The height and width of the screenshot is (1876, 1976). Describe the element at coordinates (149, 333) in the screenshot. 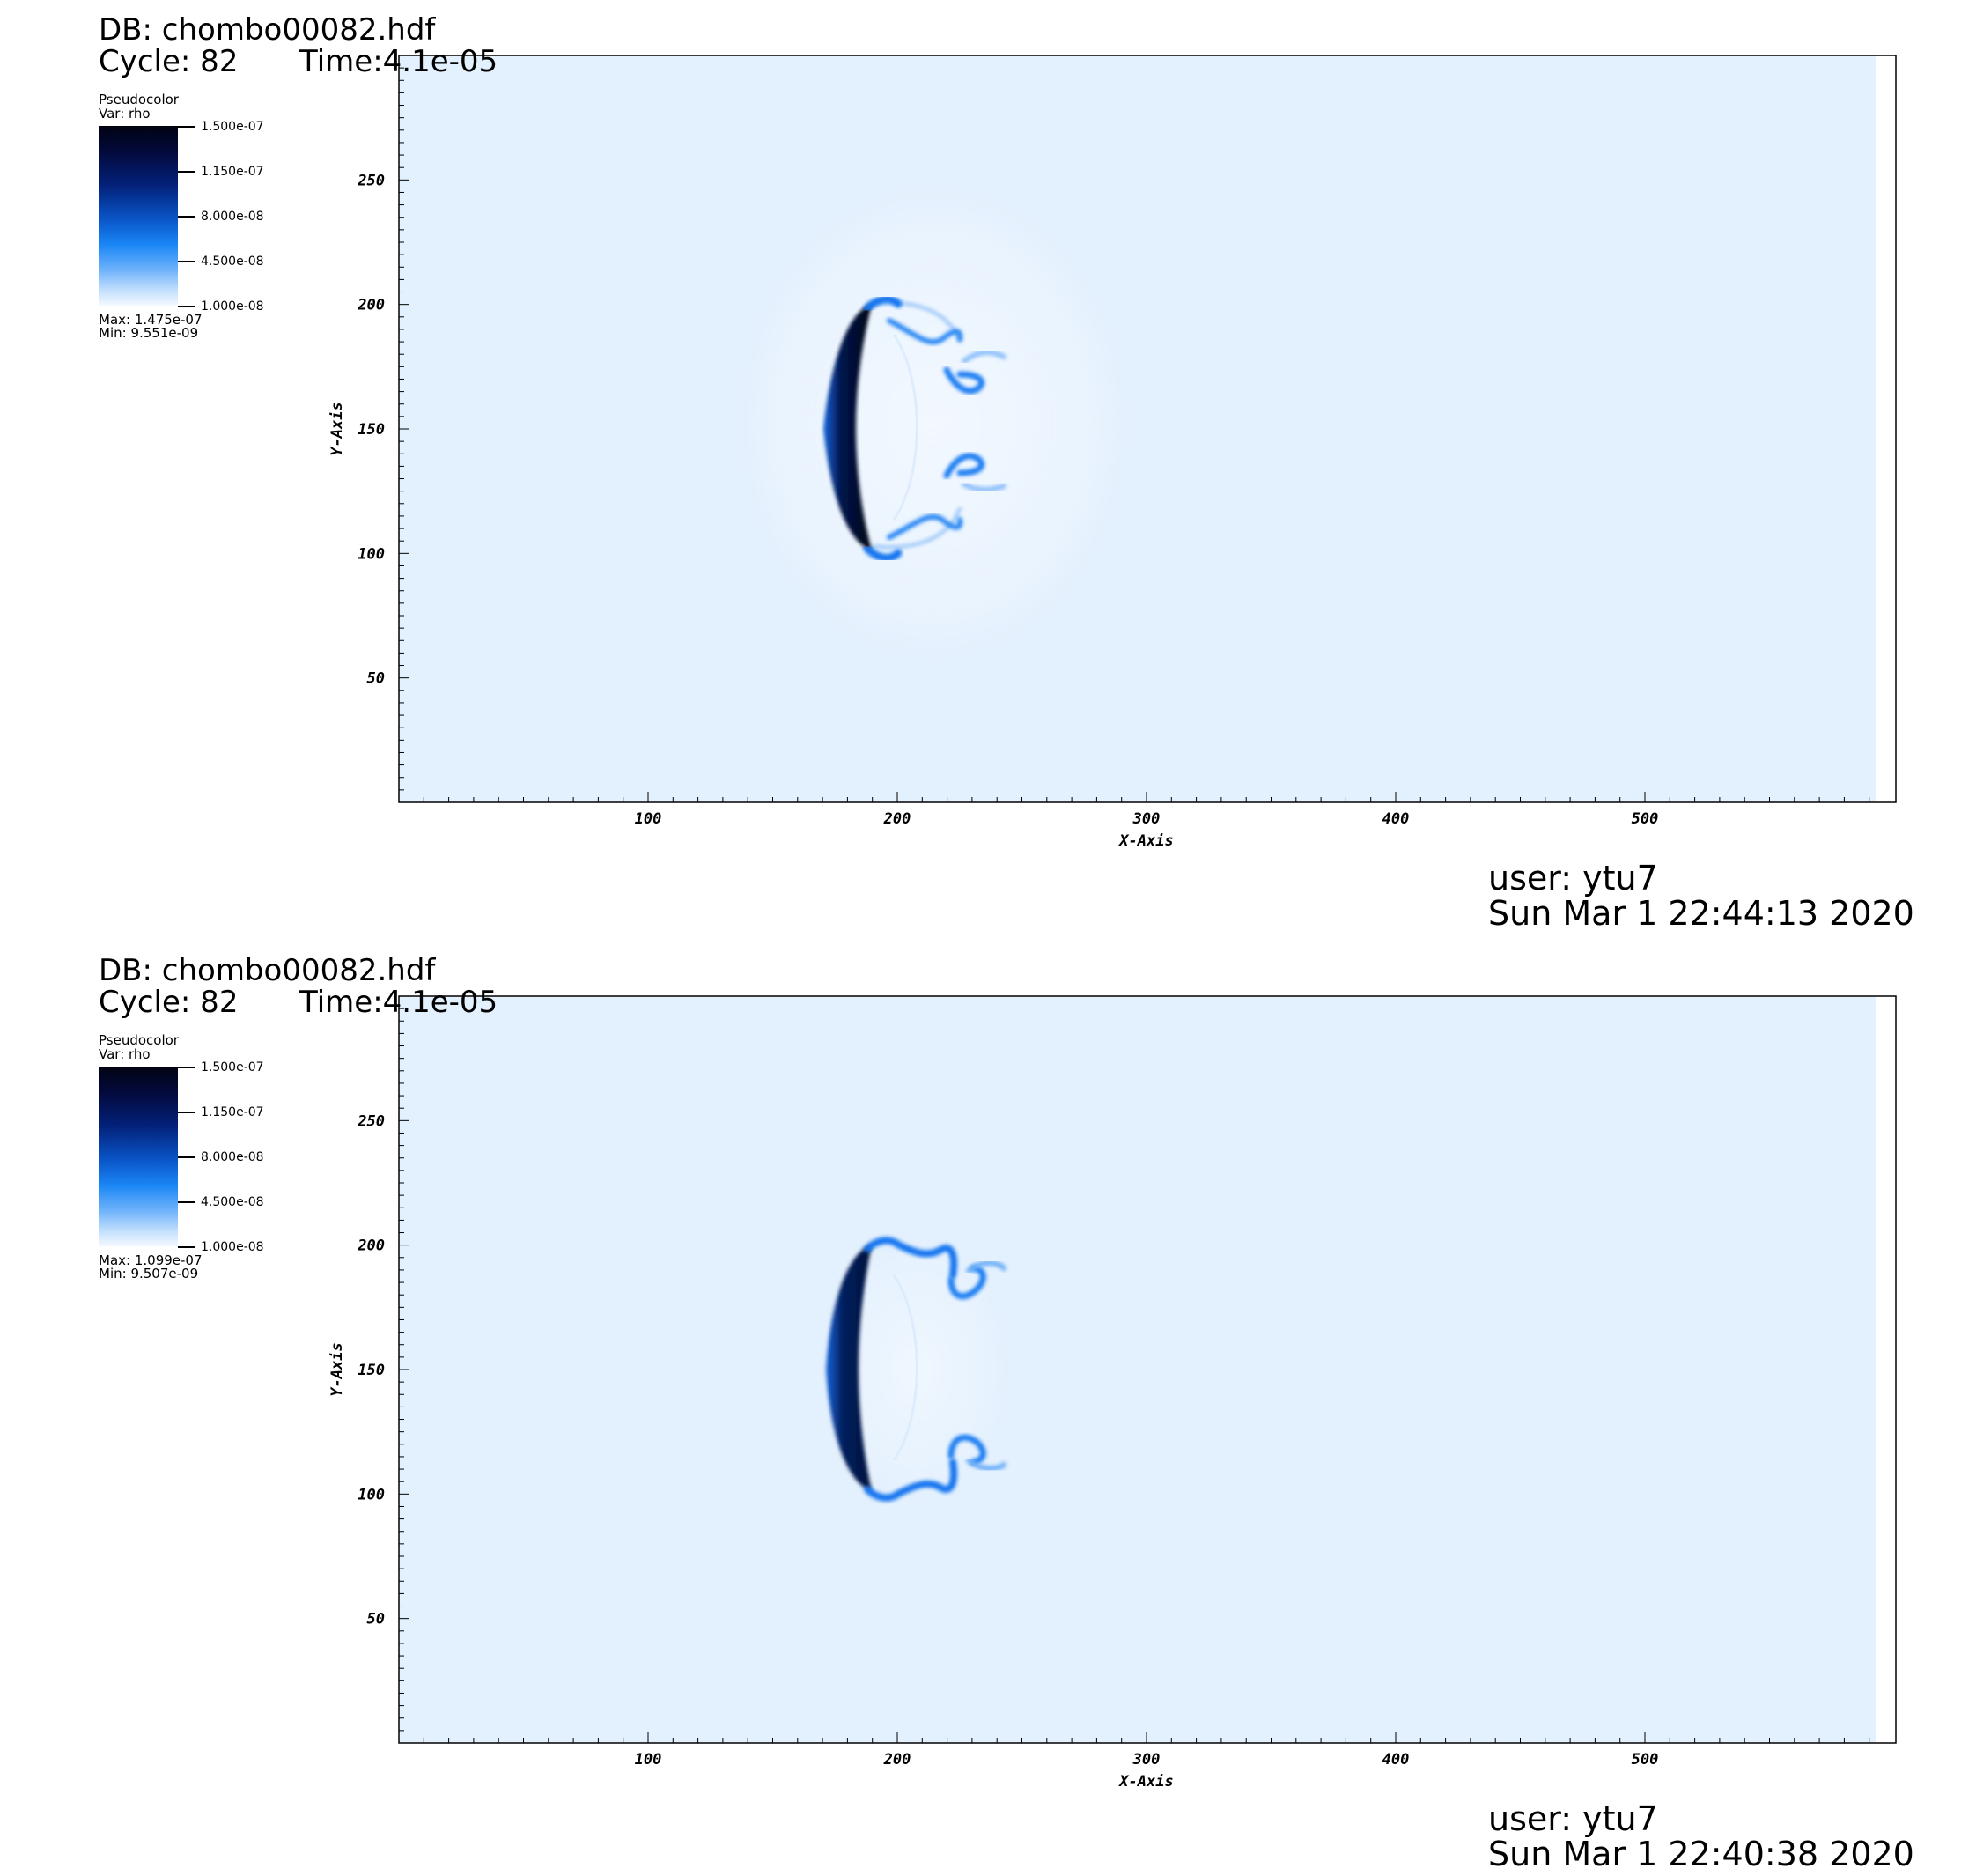

I see `legend-min: Min: 9.551e-09` at that location.